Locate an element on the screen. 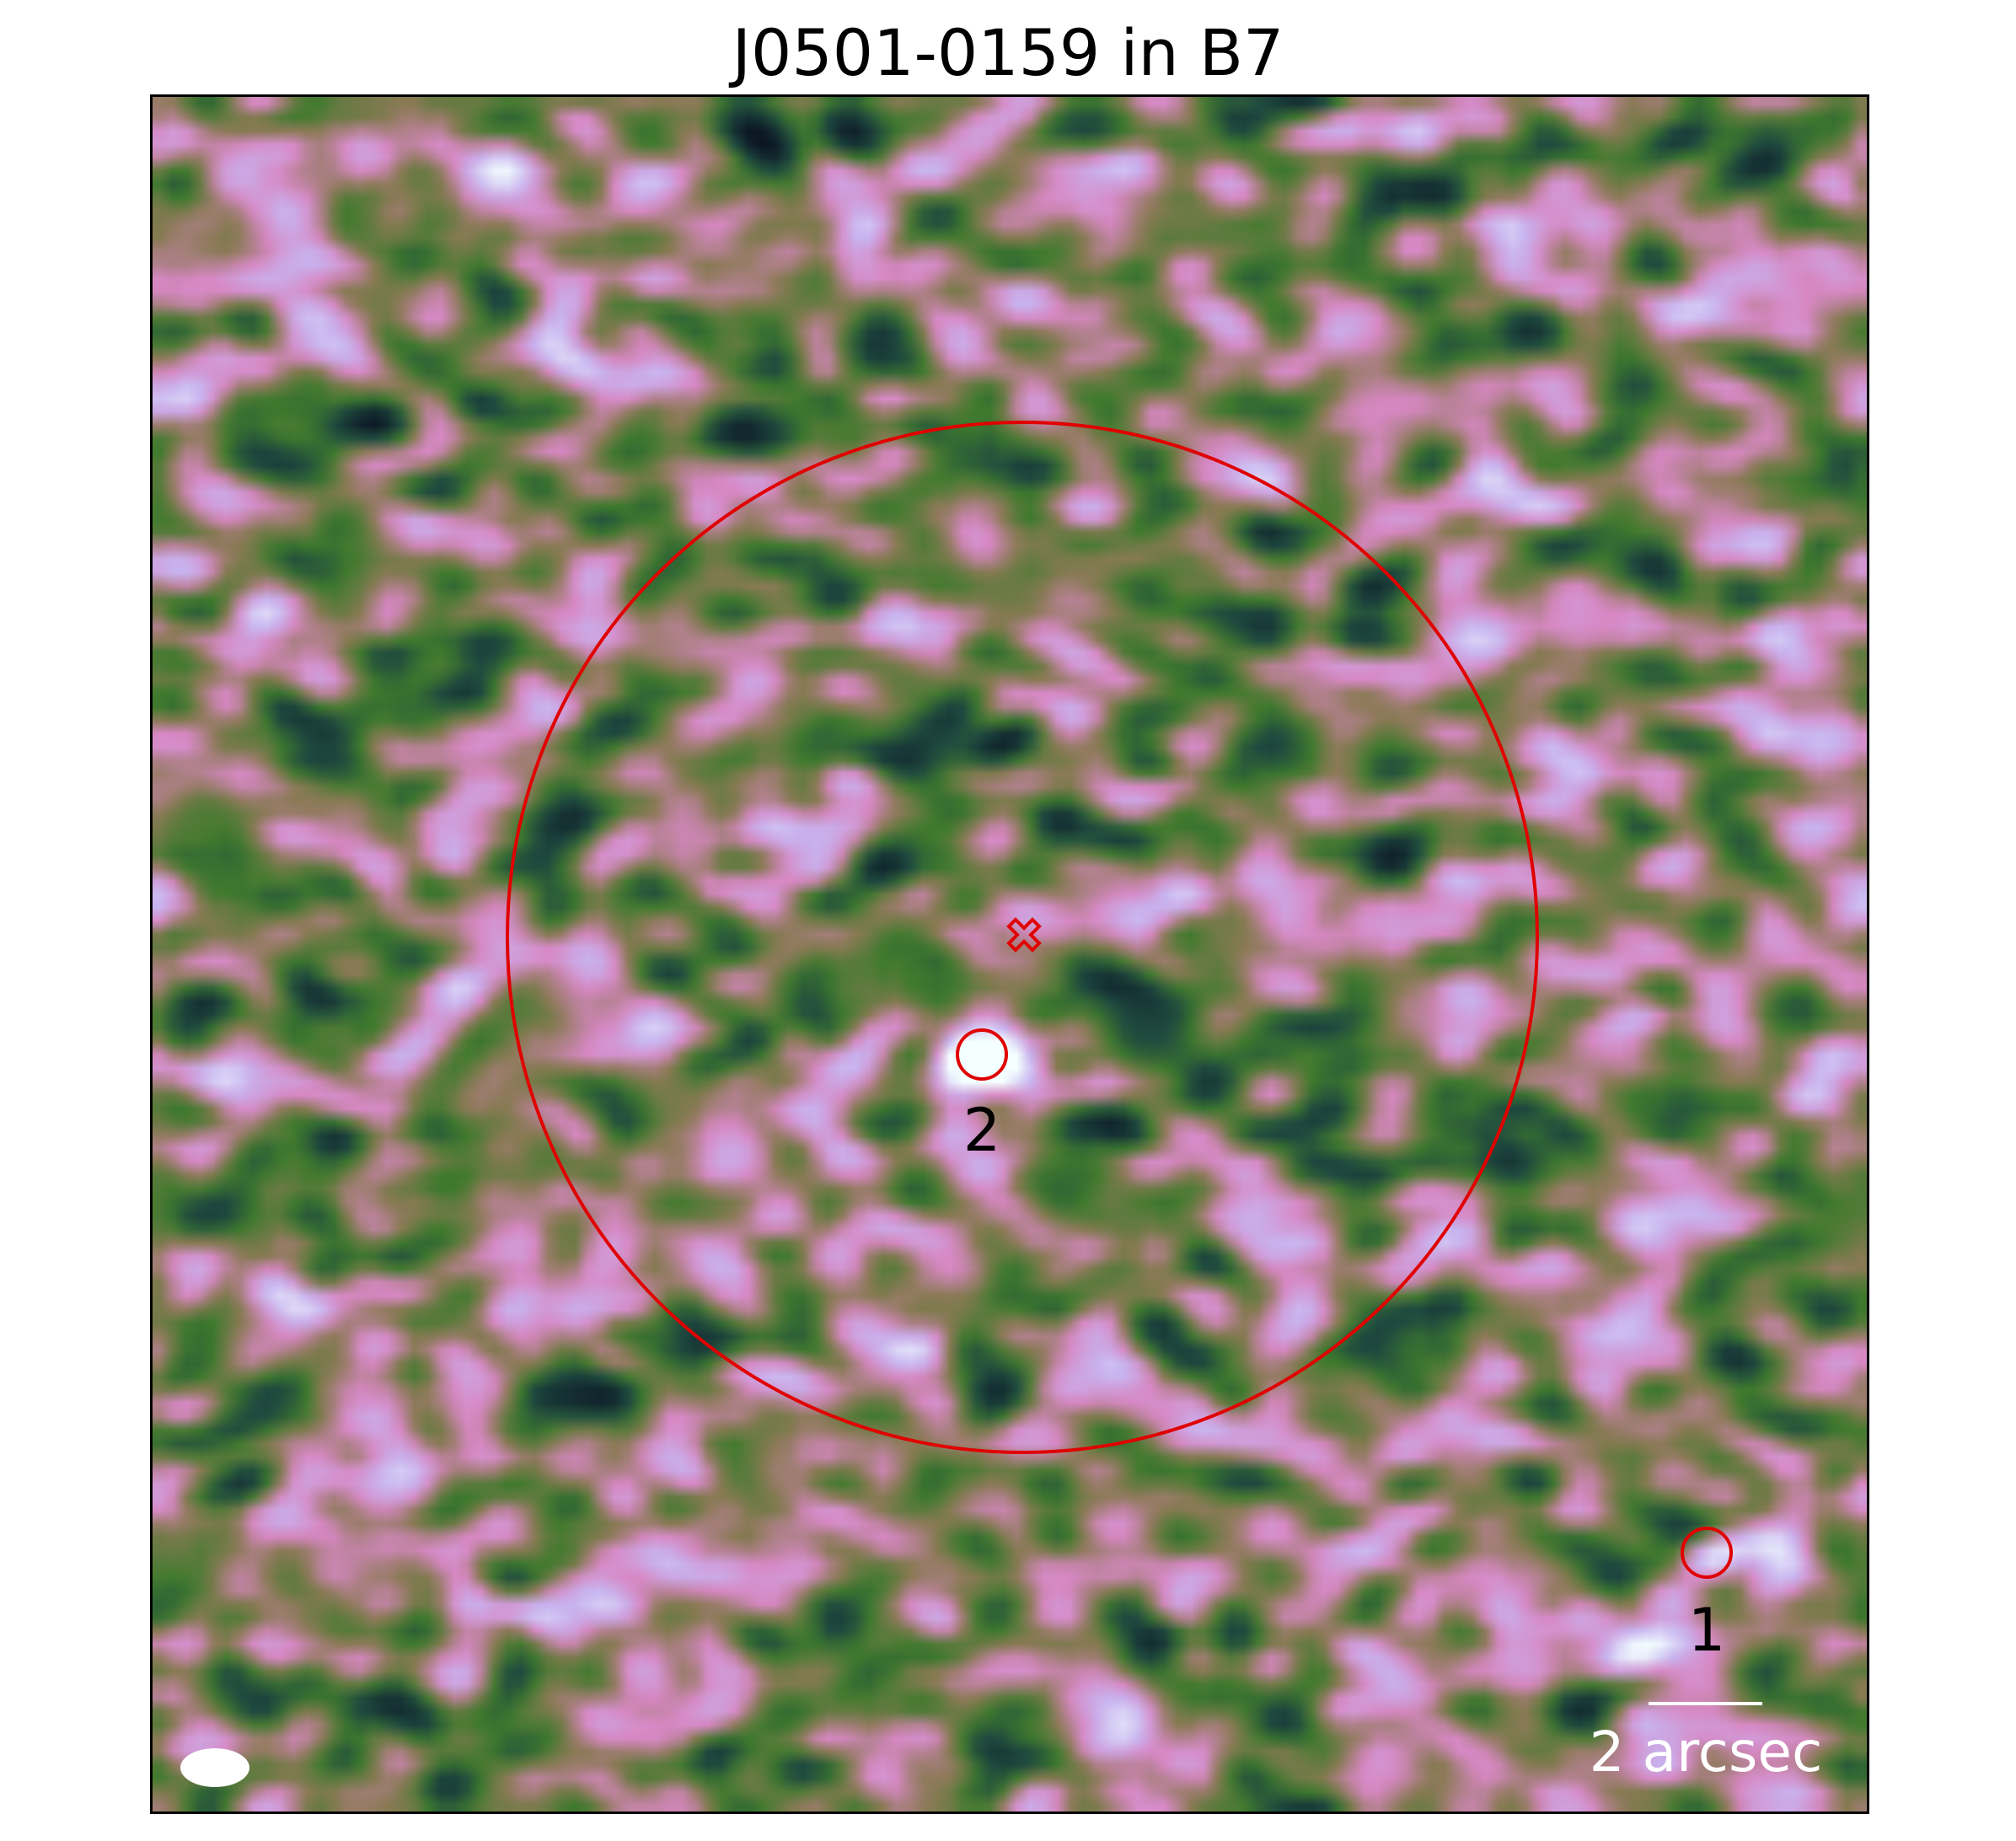 The image size is (2016, 1841). source-2-marker is located at coordinates (982, 1054).